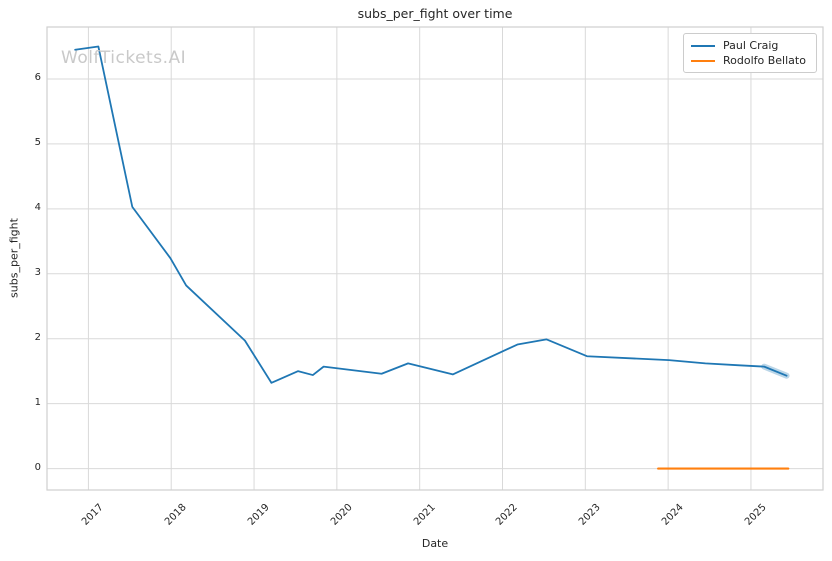  What do you see at coordinates (37, 467) in the screenshot?
I see `y-tick-label: 0` at bounding box center [37, 467].